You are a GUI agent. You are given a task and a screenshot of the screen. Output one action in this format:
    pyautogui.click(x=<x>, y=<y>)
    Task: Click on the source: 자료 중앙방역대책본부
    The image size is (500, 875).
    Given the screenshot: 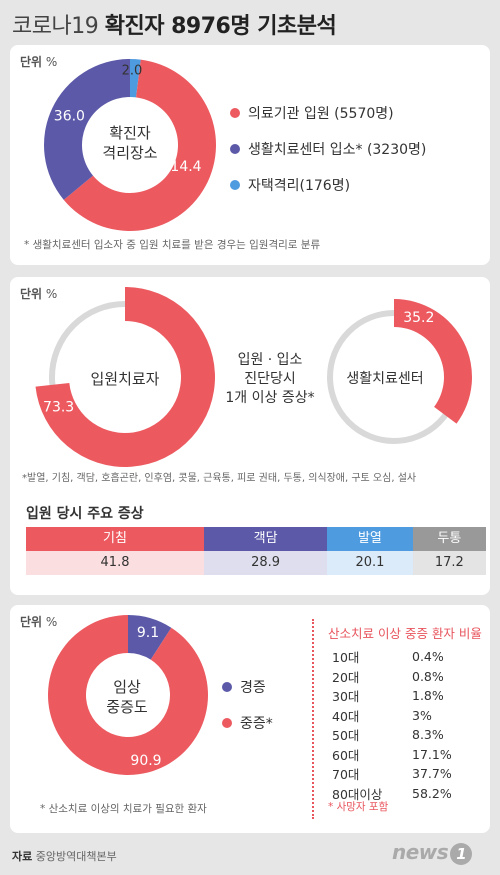 What is the action you would take?
    pyautogui.click(x=64, y=856)
    